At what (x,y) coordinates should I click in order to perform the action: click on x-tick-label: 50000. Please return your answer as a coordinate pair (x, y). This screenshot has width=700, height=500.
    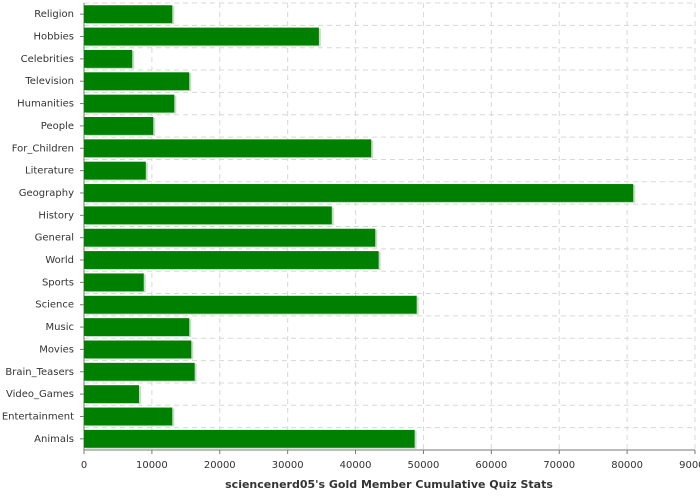
    Looking at the image, I should click on (424, 465).